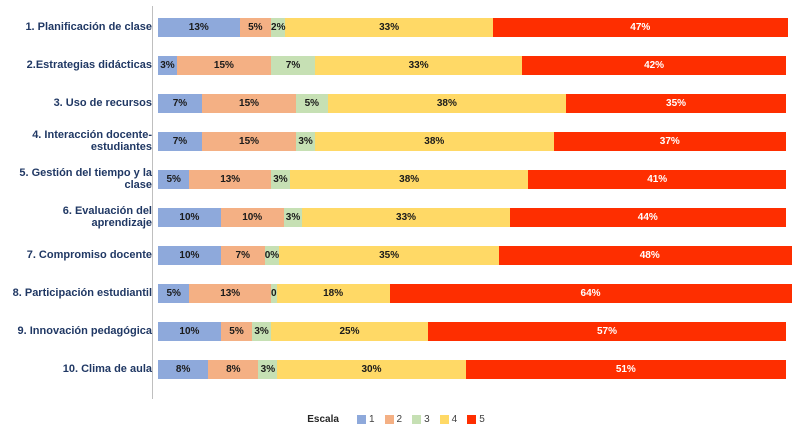 The image size is (792, 431). What do you see at coordinates (472, 369) in the screenshot?
I see `bar-track: 8% 8% 3% 30% 51%` at bounding box center [472, 369].